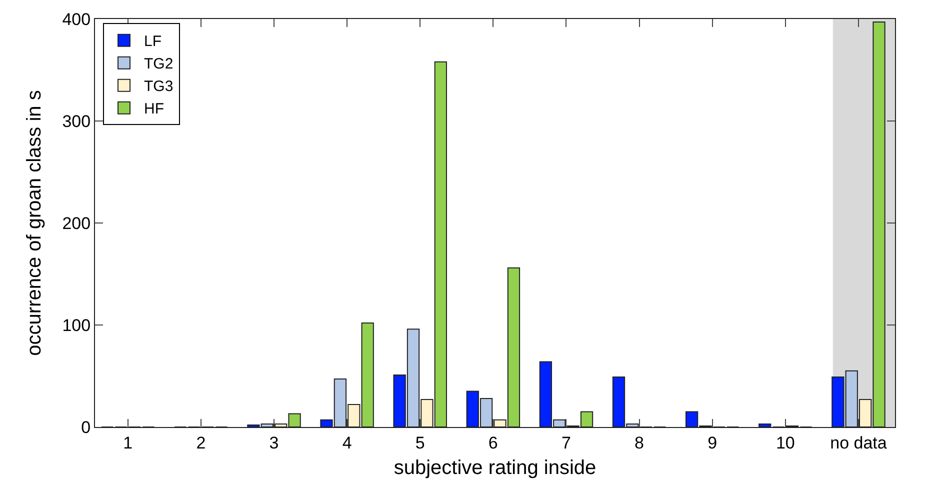 The height and width of the screenshot is (502, 930). I want to click on legend-label: HF, so click(154, 109).